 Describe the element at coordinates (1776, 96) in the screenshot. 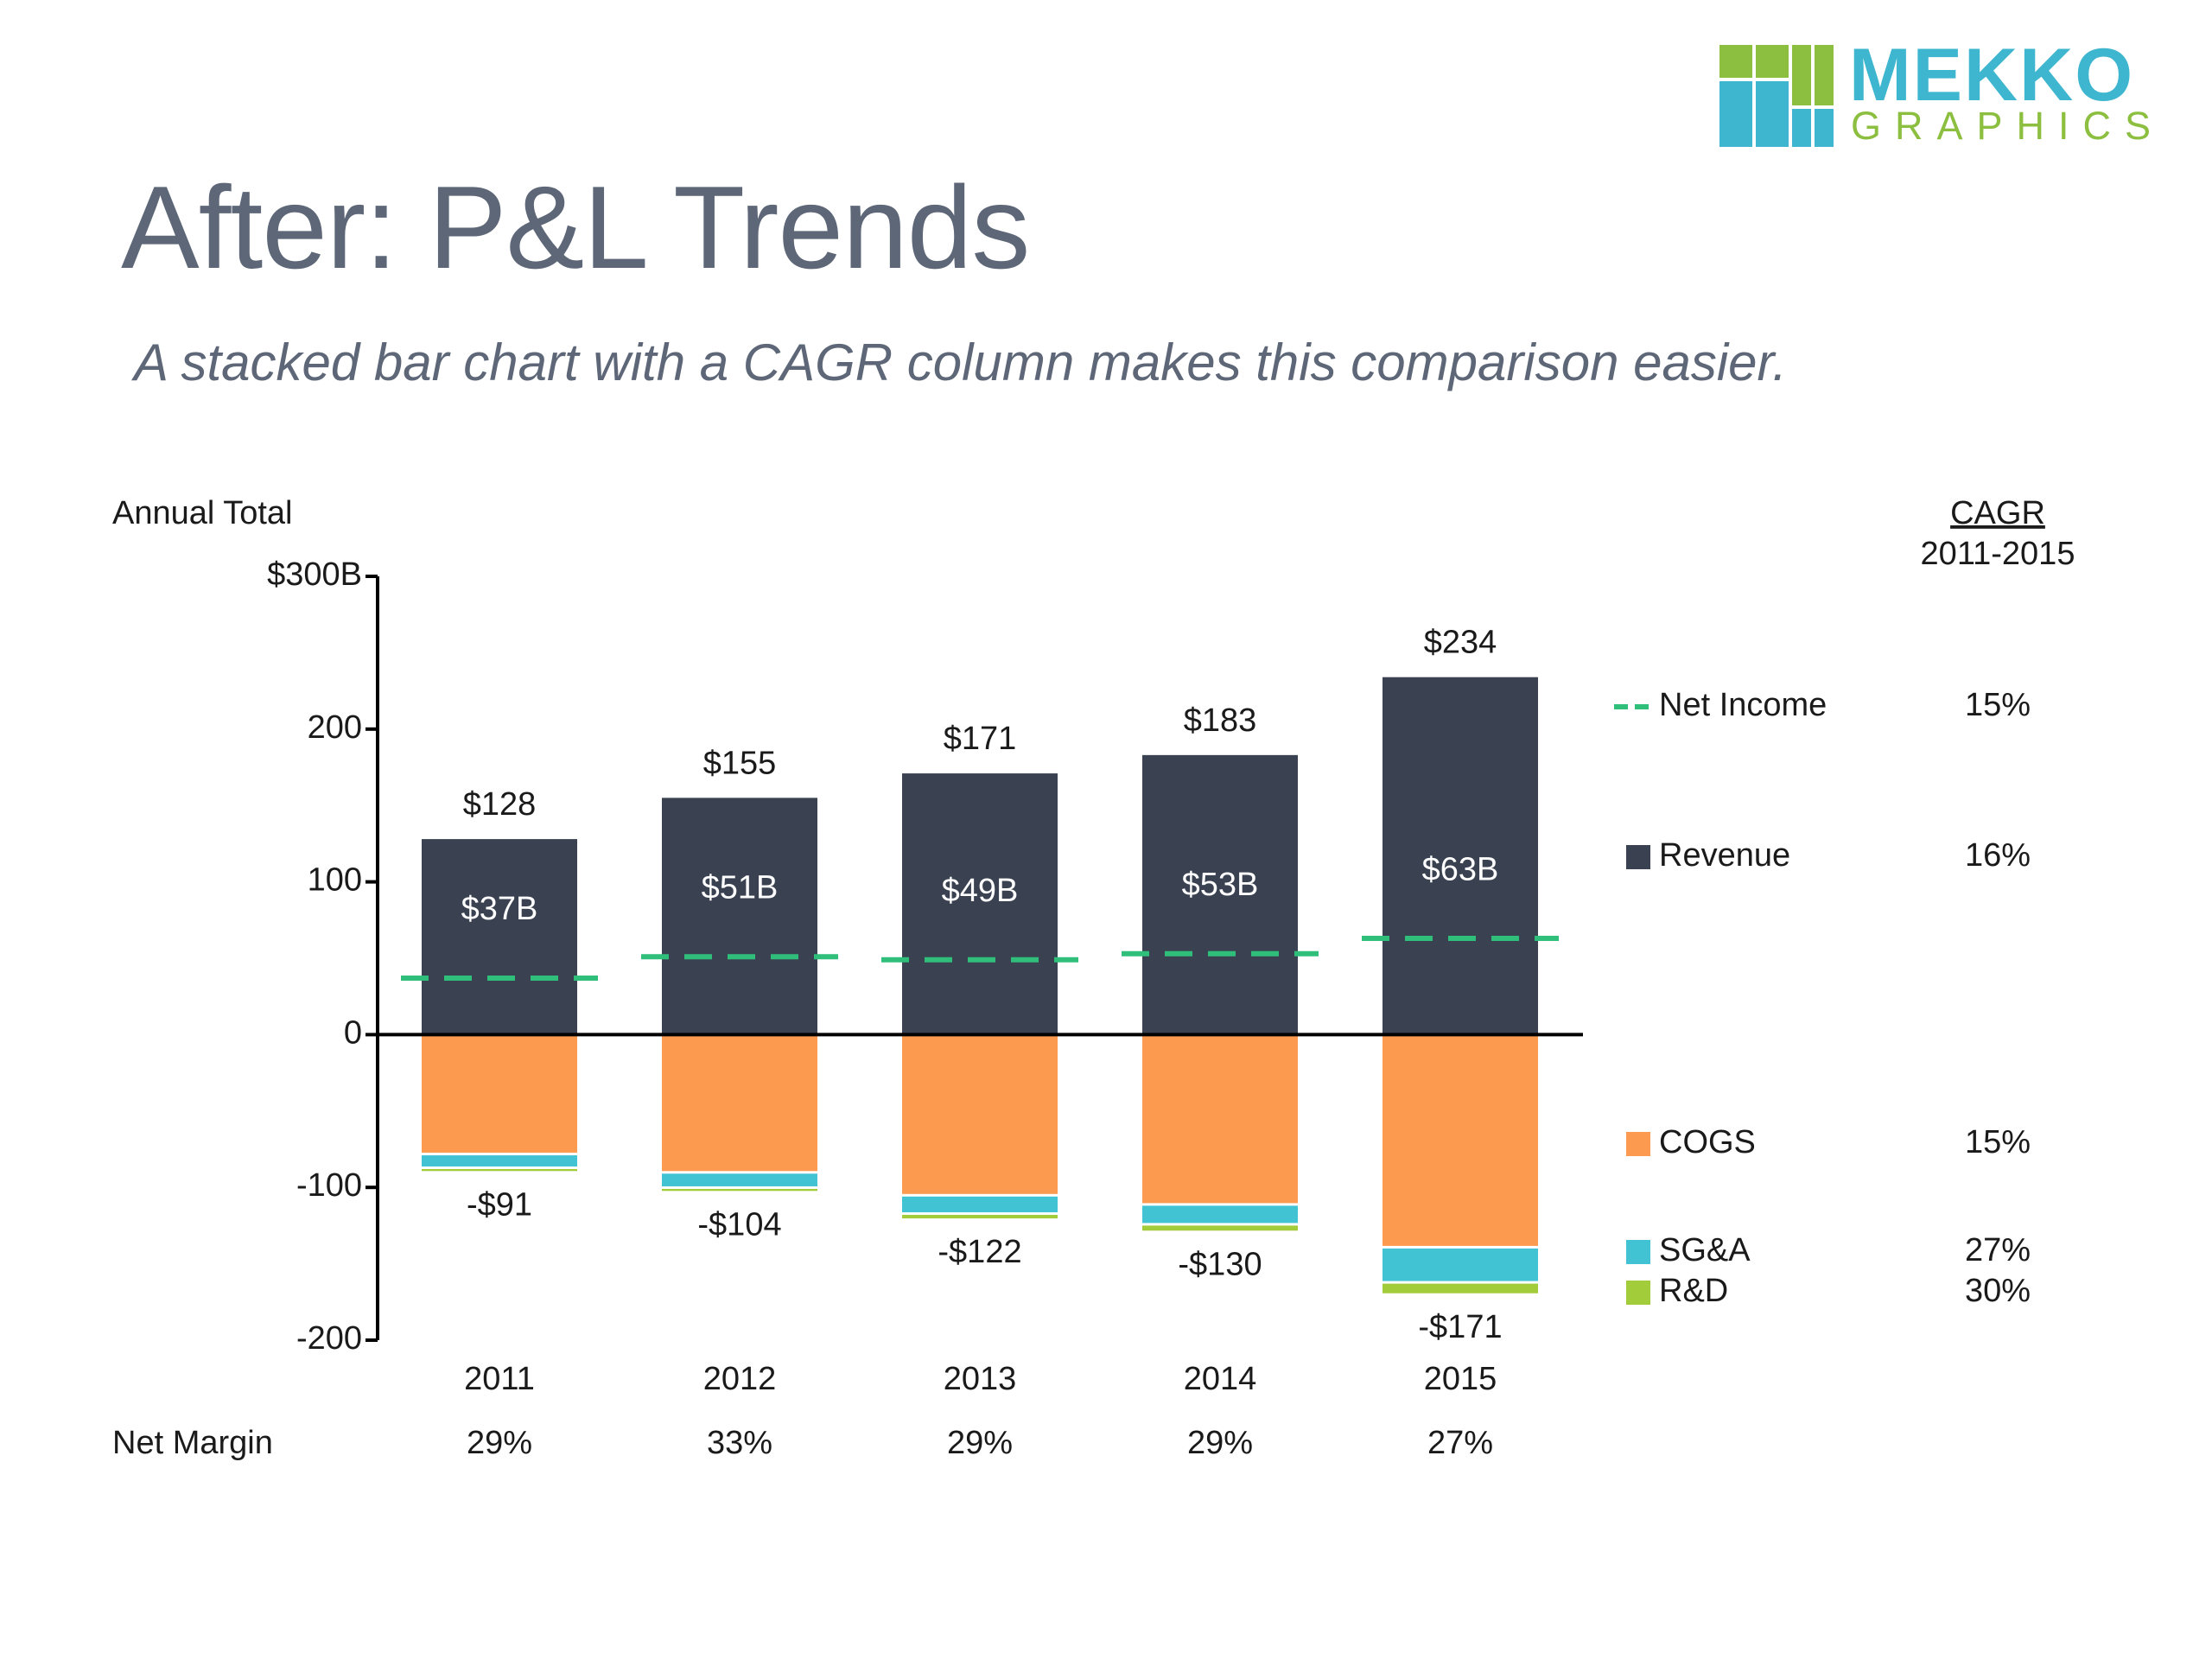

I see `logo-mark-icon` at that location.